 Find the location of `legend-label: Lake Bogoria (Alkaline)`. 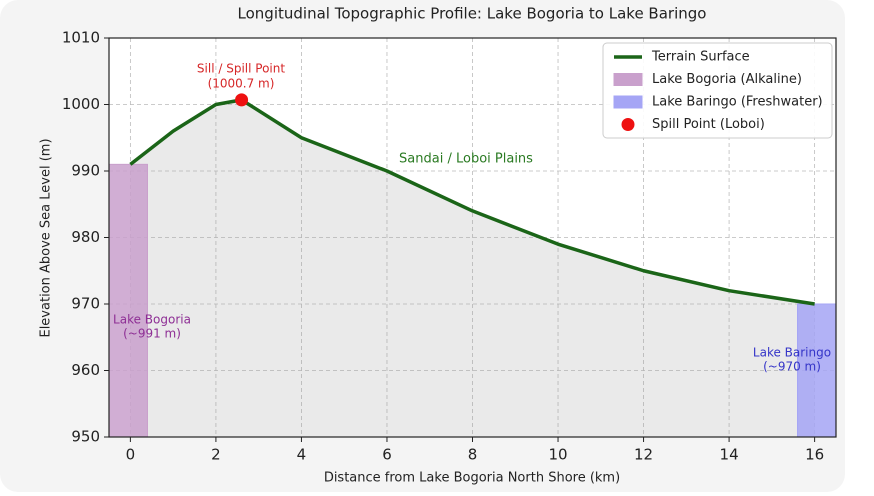

legend-label: Lake Bogoria (Alkaline) is located at coordinates (727, 79).